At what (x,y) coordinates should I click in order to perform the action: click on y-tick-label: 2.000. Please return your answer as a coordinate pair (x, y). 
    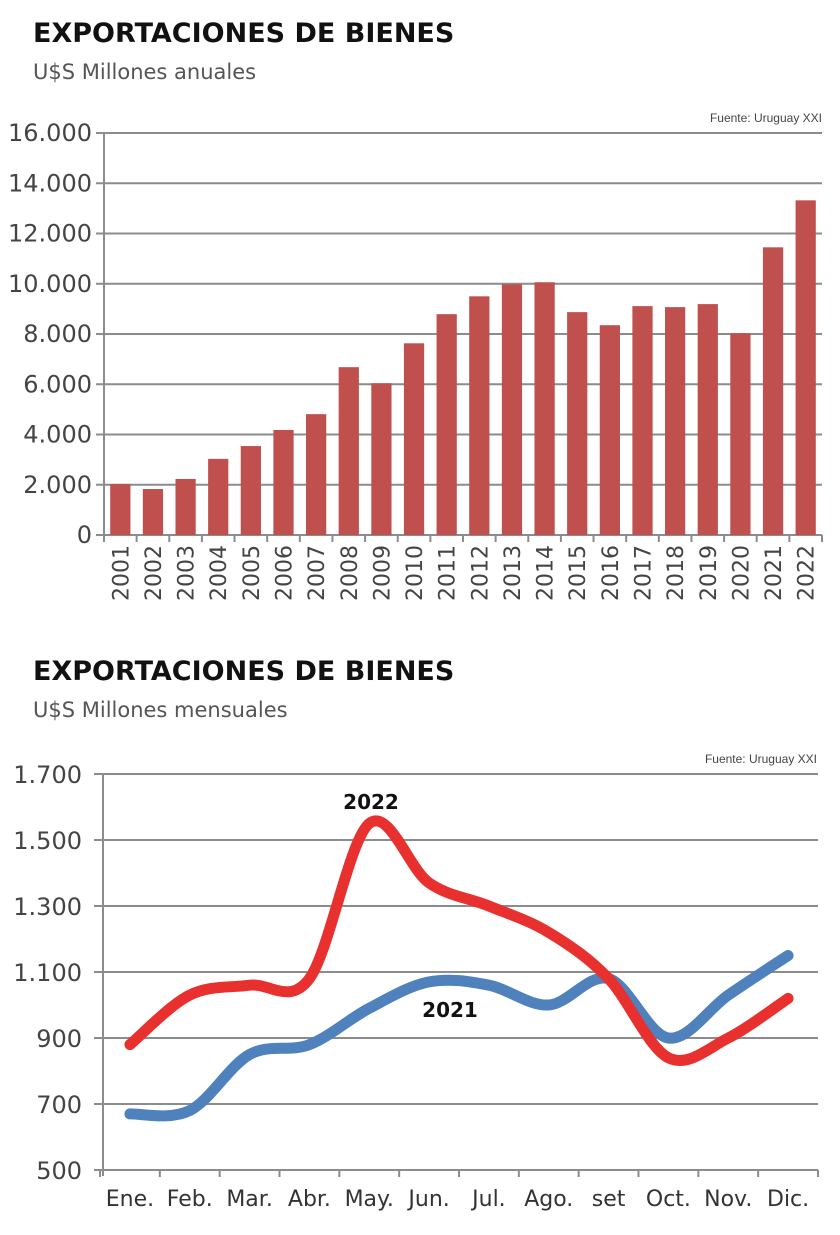
    Looking at the image, I should click on (57, 485).